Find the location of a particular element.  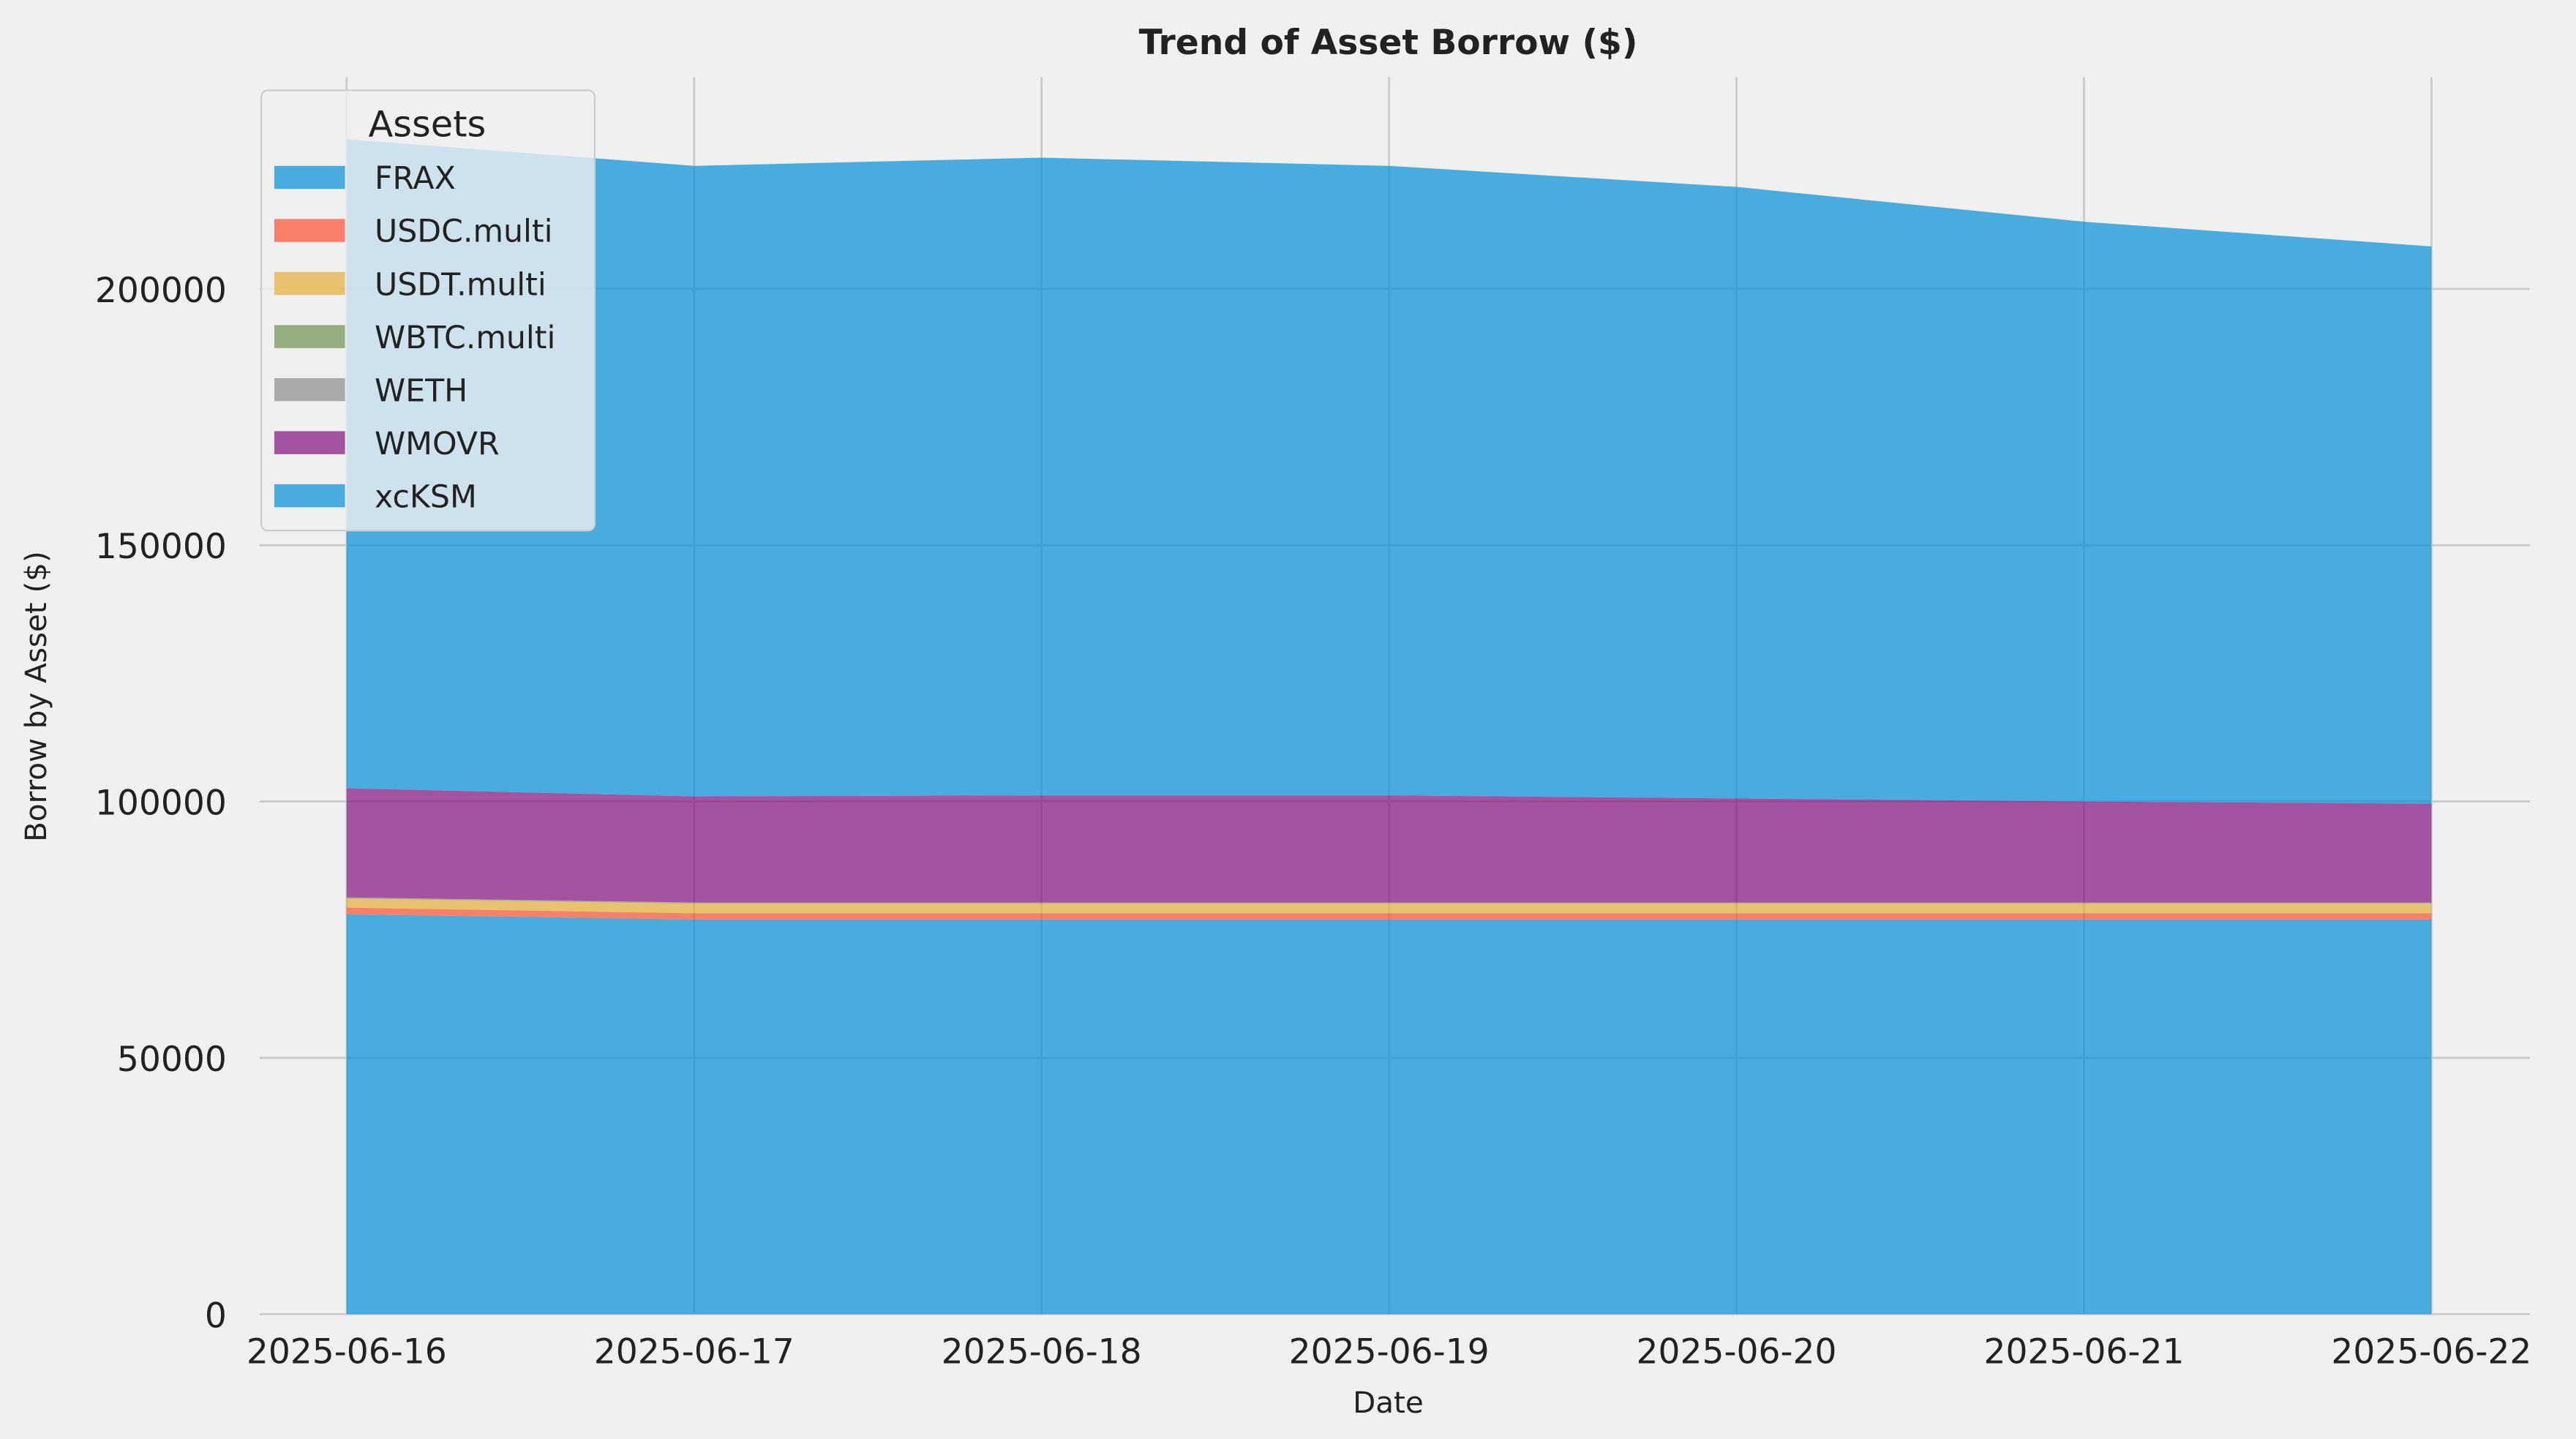

x-axis-label: Date is located at coordinates (1388, 1402).